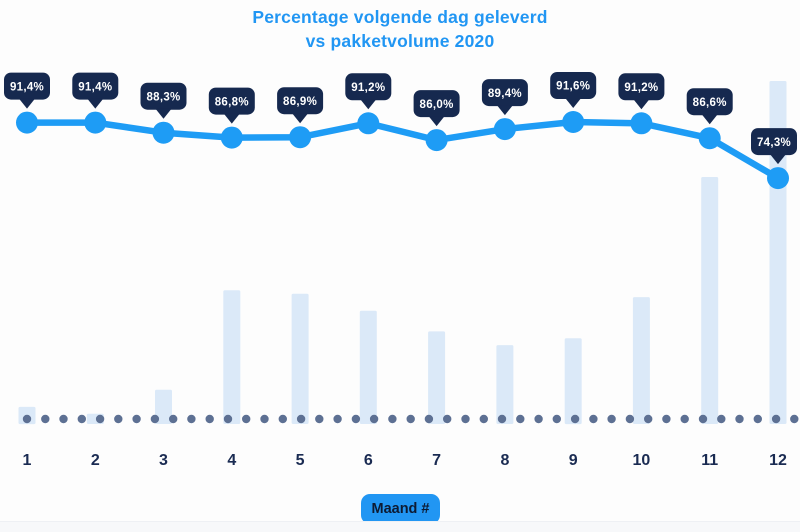  Describe the element at coordinates (505, 460) in the screenshot. I see `x-axis-tick: 8` at that location.